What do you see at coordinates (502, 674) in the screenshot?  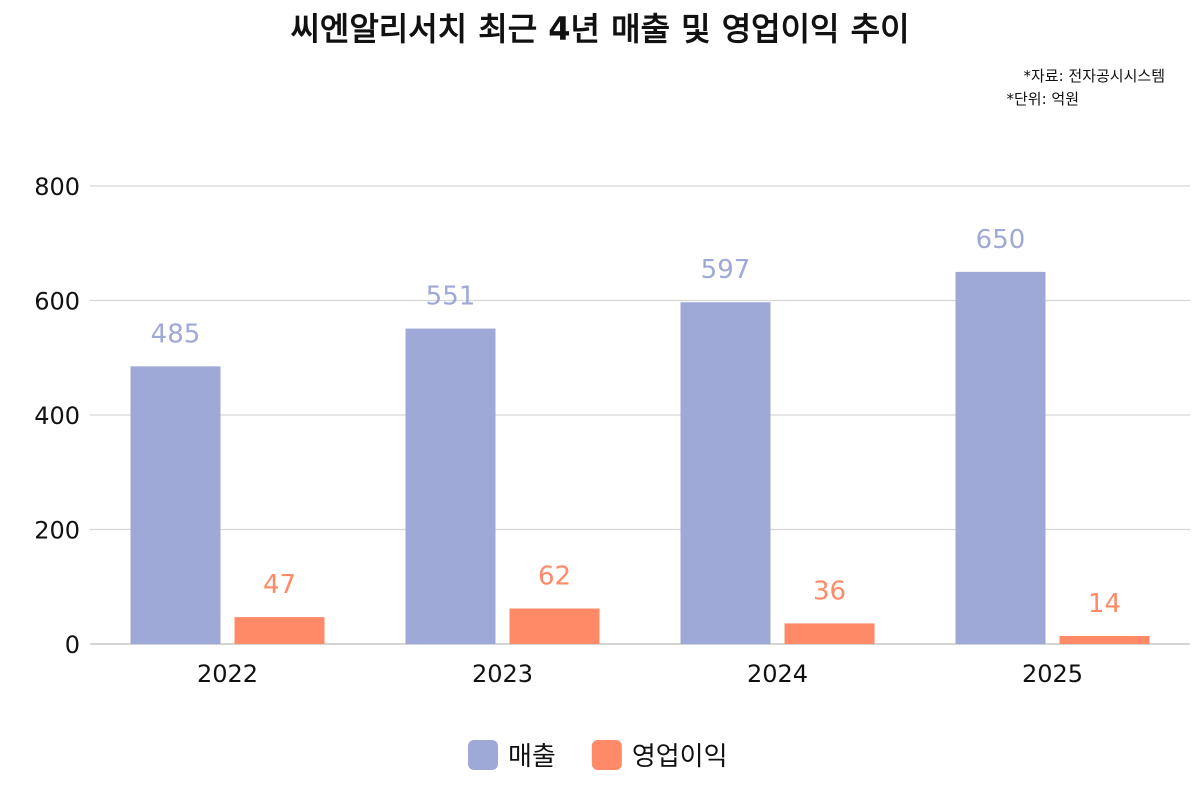 I see `x-tick-label: 2023` at bounding box center [502, 674].